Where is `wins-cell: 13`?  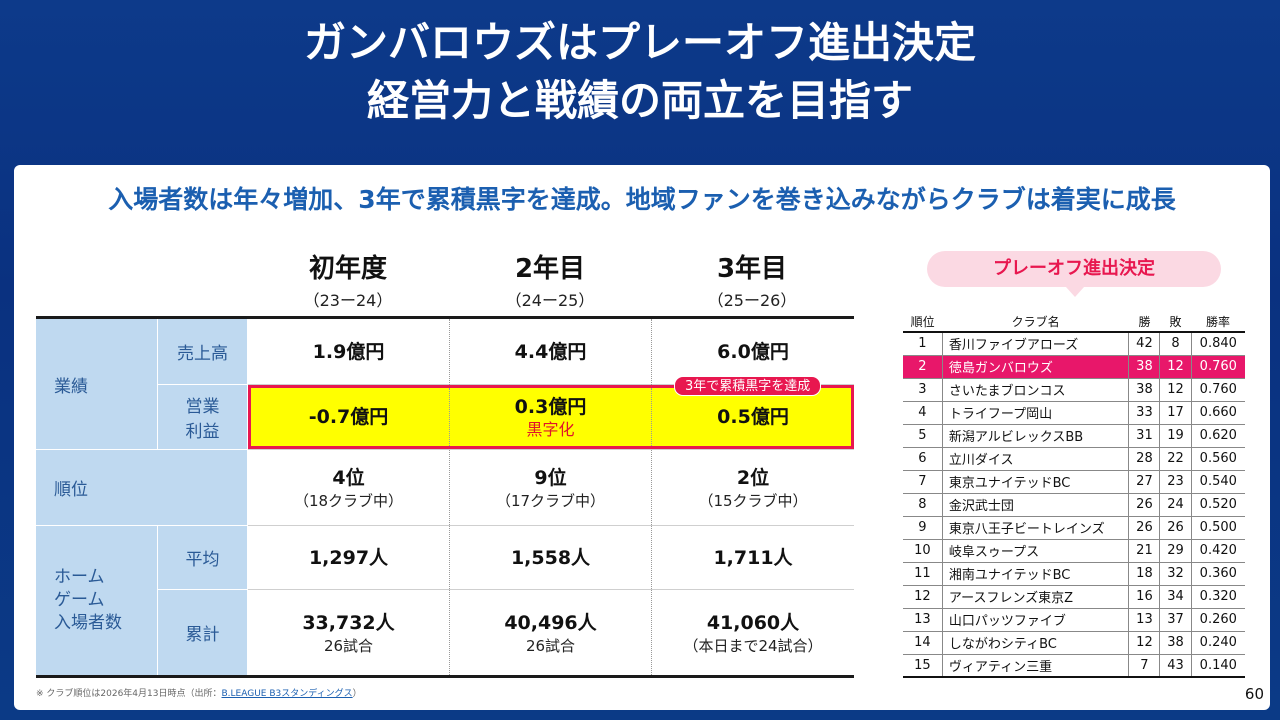
wins-cell: 13 is located at coordinates (1144, 620).